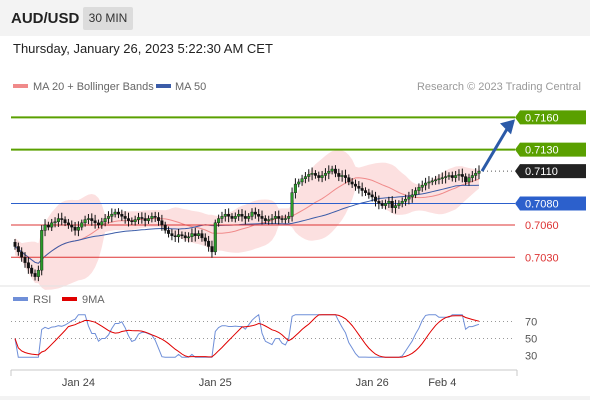  What do you see at coordinates (499, 87) in the screenshot?
I see `credit-label: Research © 2023 Trading Central` at bounding box center [499, 87].